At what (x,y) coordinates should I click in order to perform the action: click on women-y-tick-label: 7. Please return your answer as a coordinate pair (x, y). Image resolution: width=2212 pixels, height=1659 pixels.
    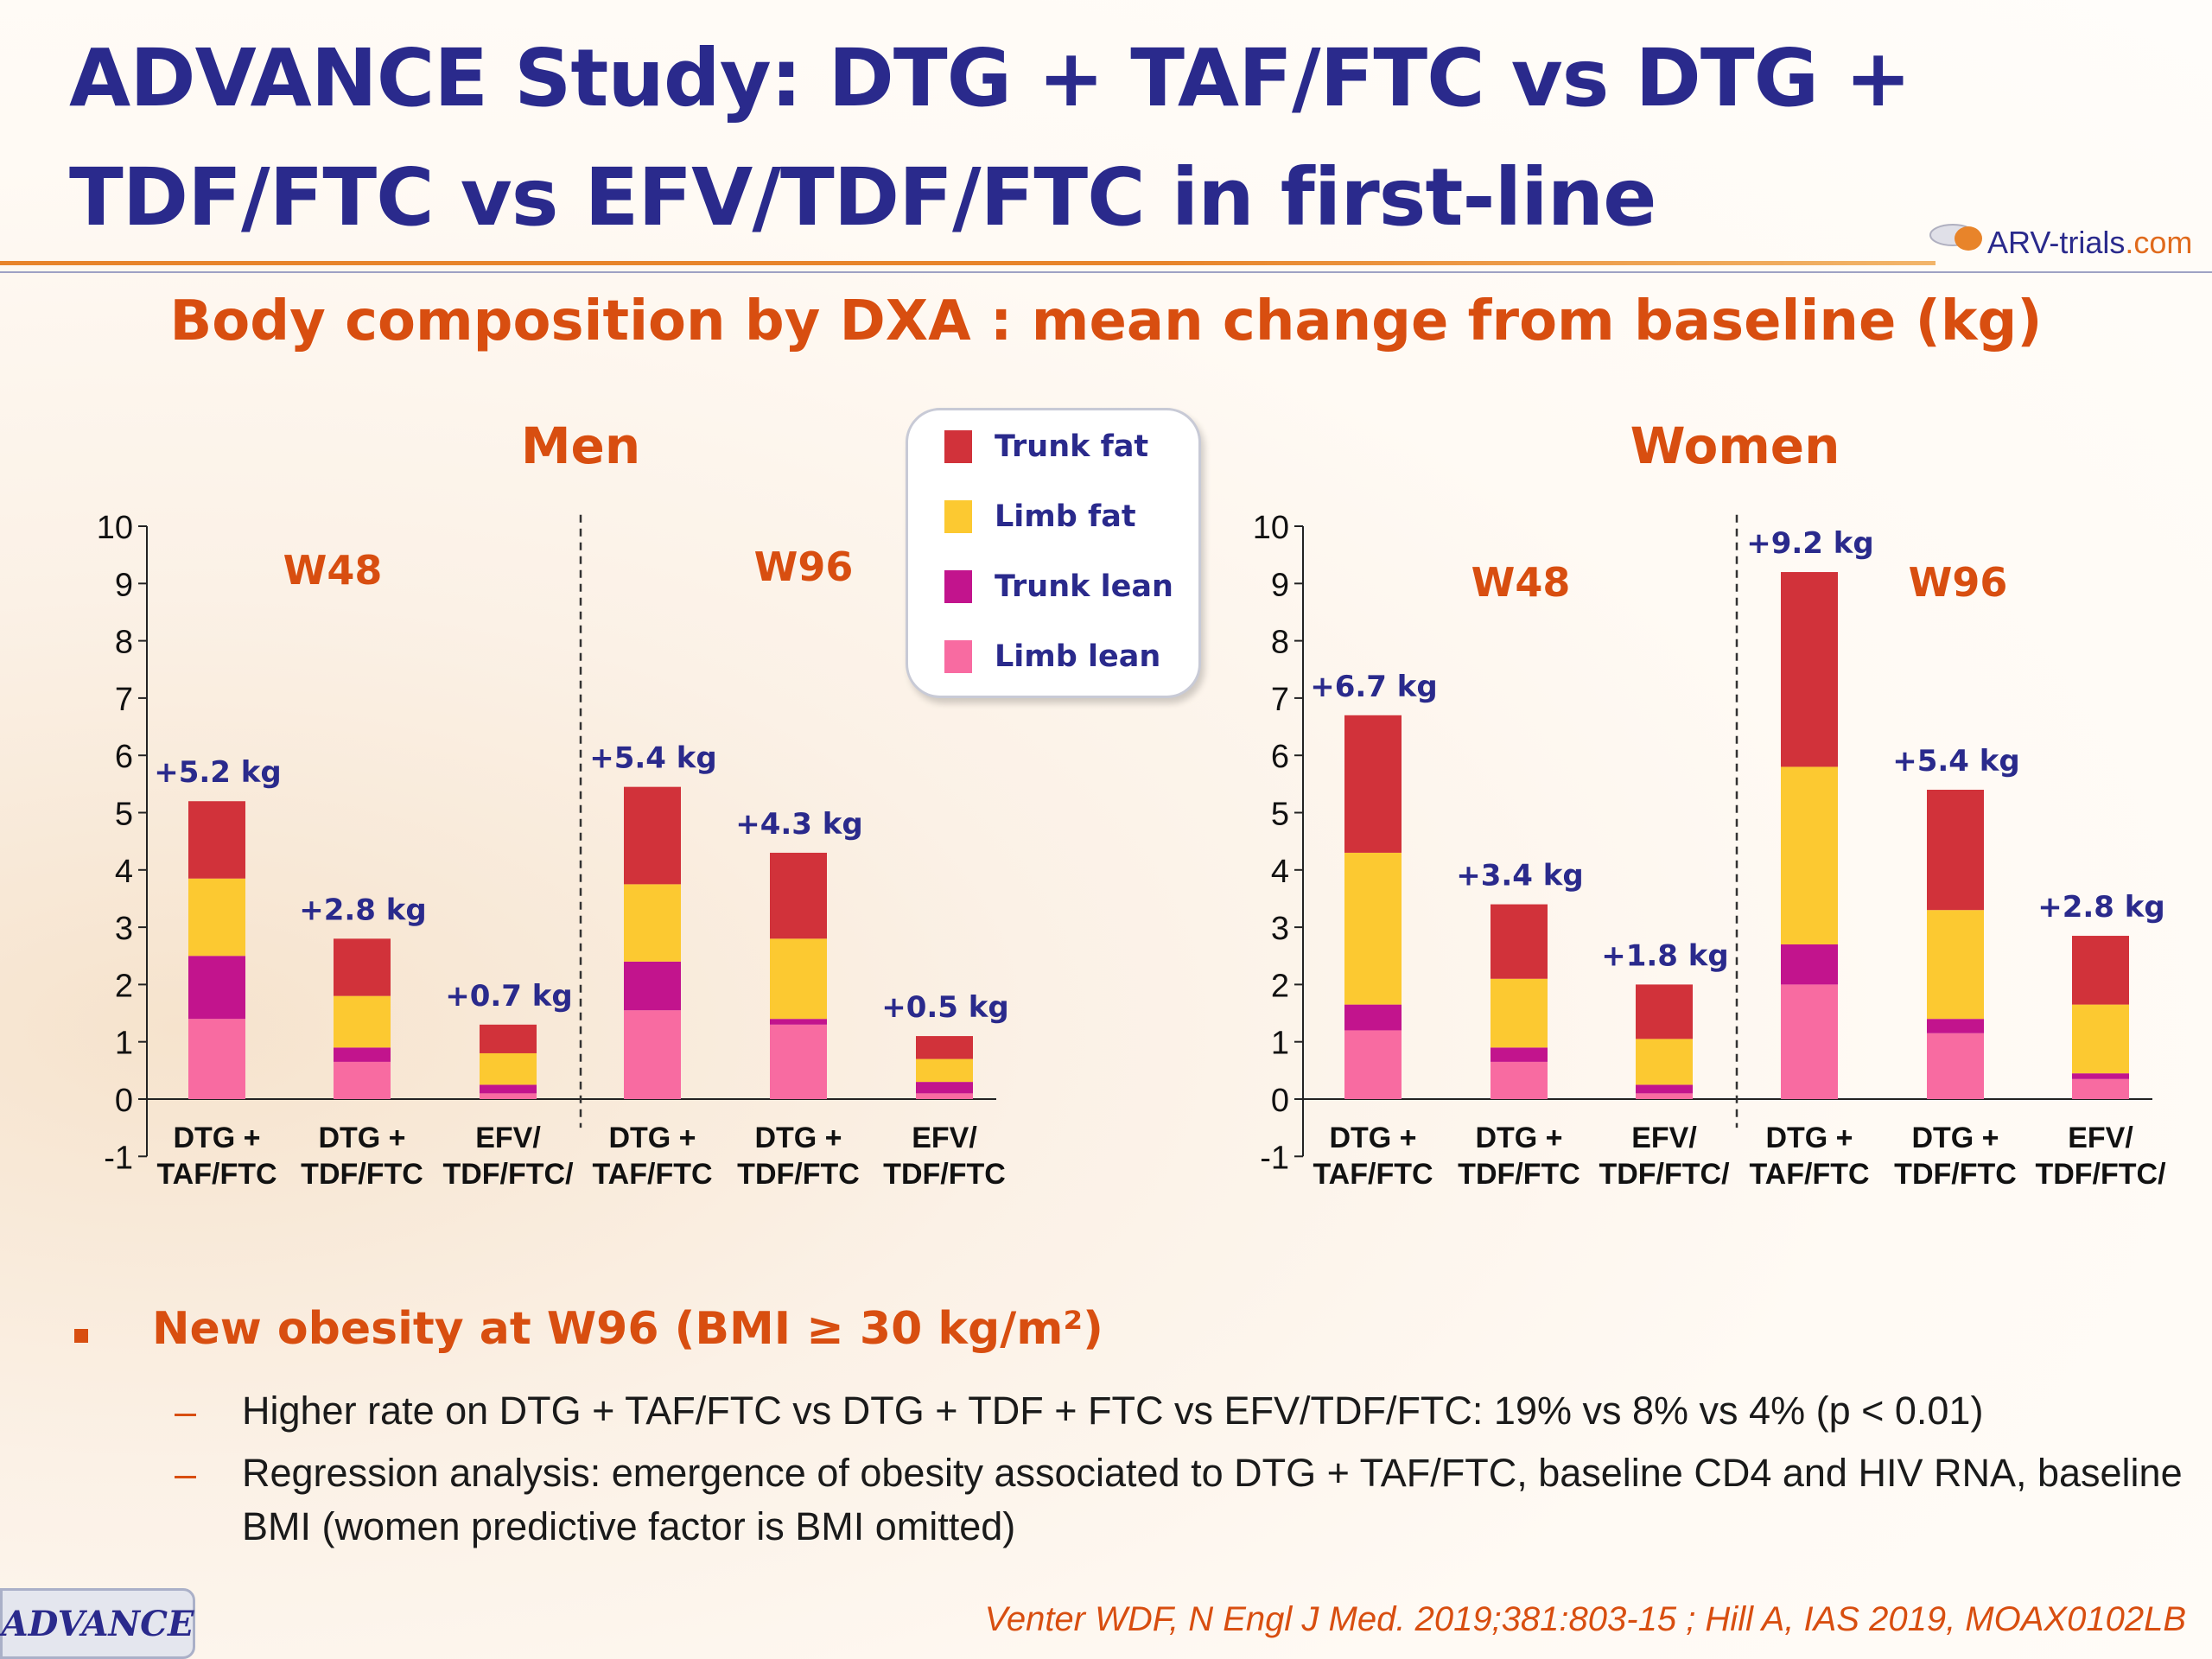
    Looking at the image, I should click on (1280, 700).